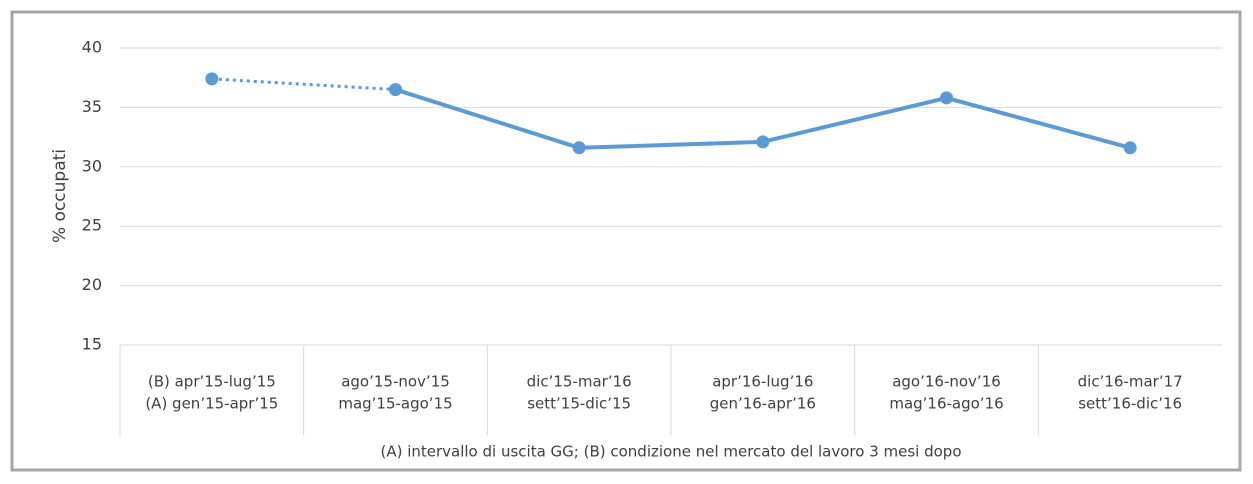 The height and width of the screenshot is (484, 1253). I want to click on x-tick-label: mag’15-ago’15, so click(395, 404).